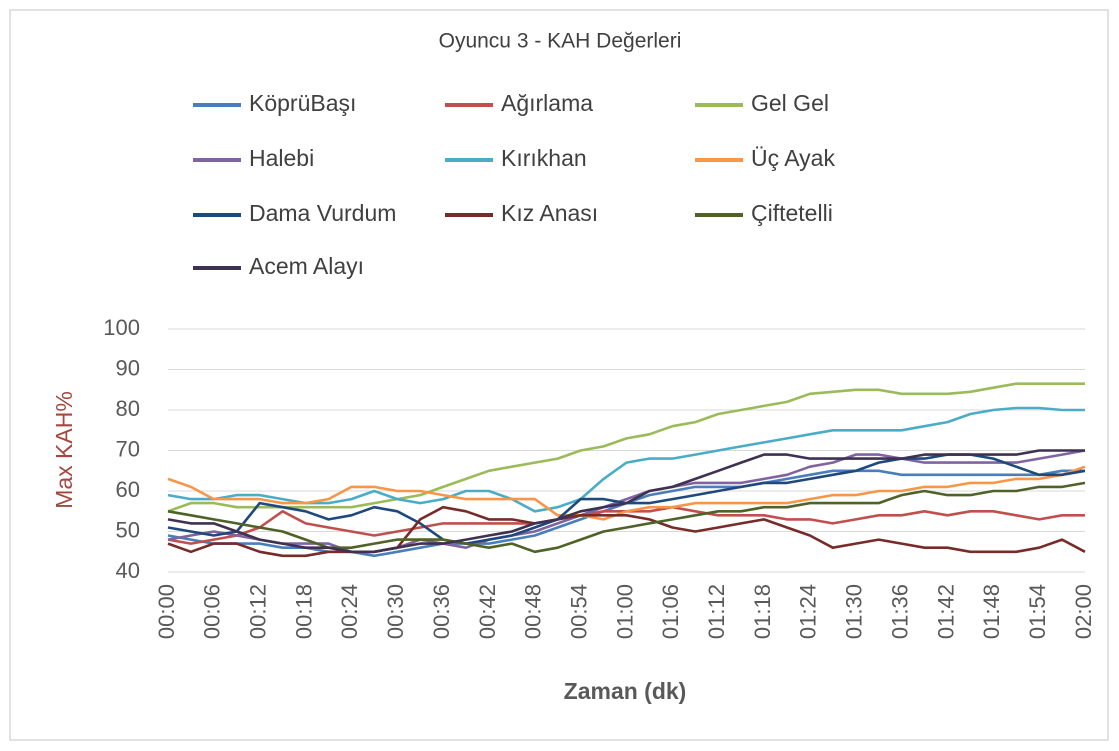 This screenshot has height=751, width=1119. I want to click on x-tick-label: 00:54, so click(578, 611).